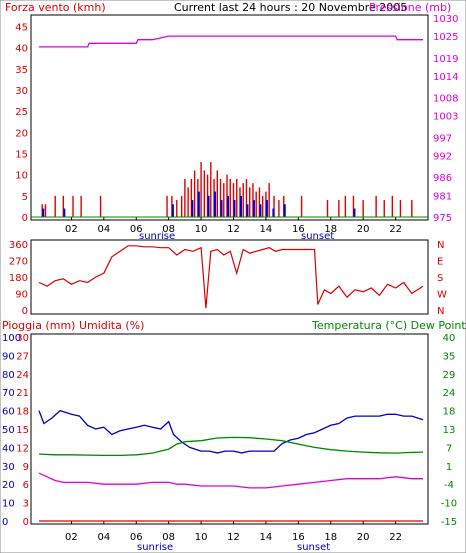 Image resolution: width=466 pixels, height=553 pixels. What do you see at coordinates (313, 547) in the screenshot?
I see `sunset-label-bottom: sunset` at bounding box center [313, 547].